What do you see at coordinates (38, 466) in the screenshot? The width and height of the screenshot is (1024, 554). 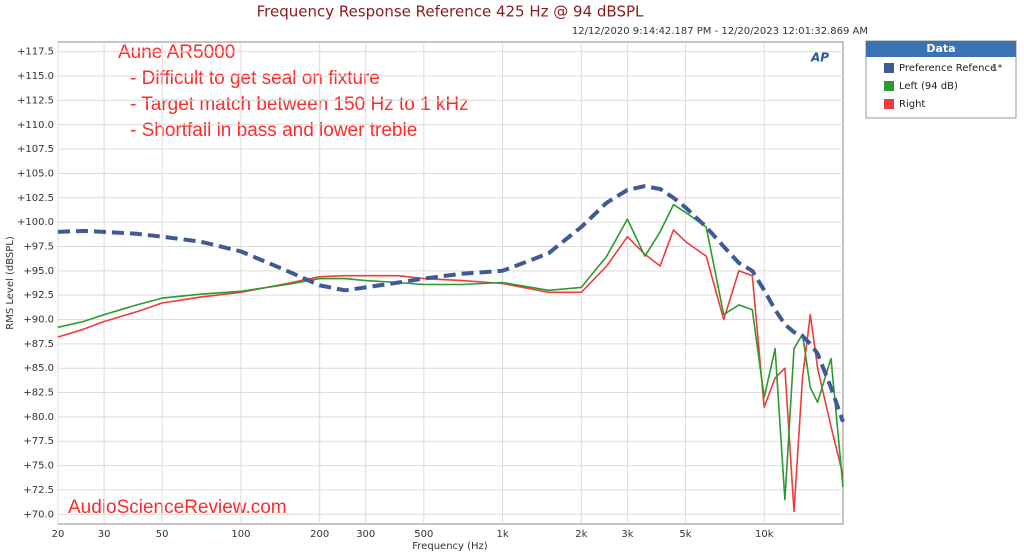 I see `y-tick-label: +75.0` at bounding box center [38, 466].